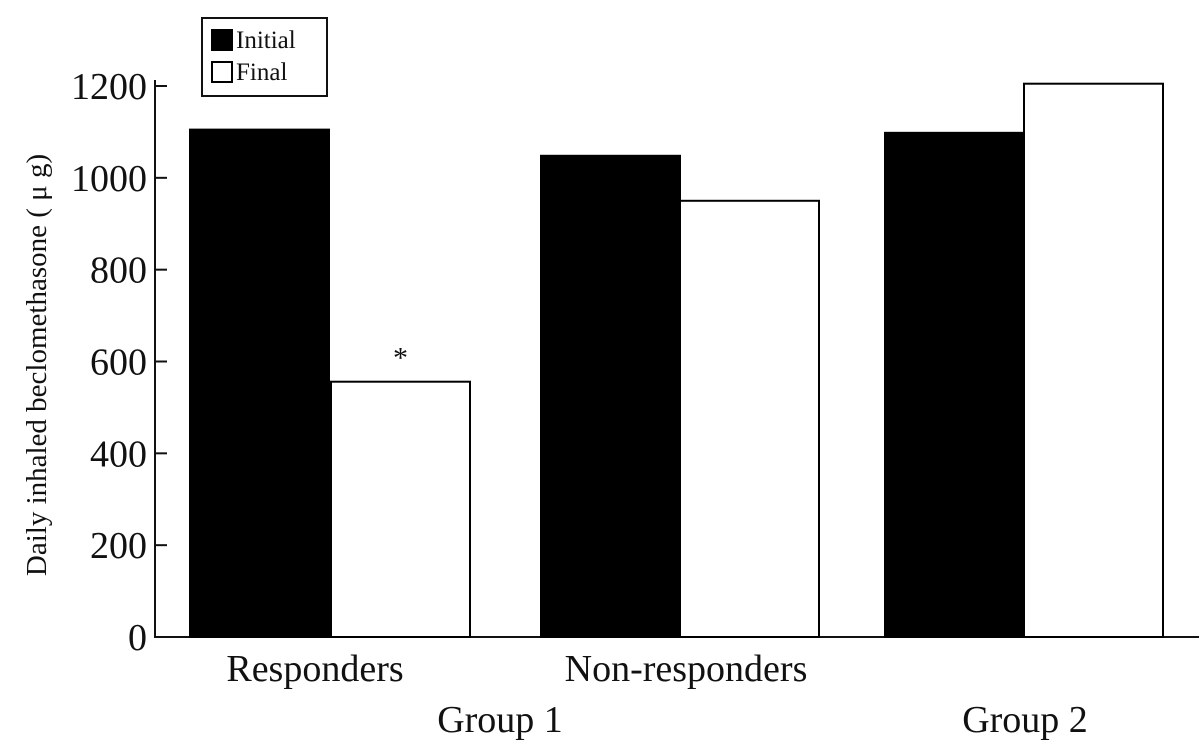 This screenshot has height=745, width=1199. Describe the element at coordinates (1093, 360) in the screenshot. I see `bar-group-2-final` at that location.